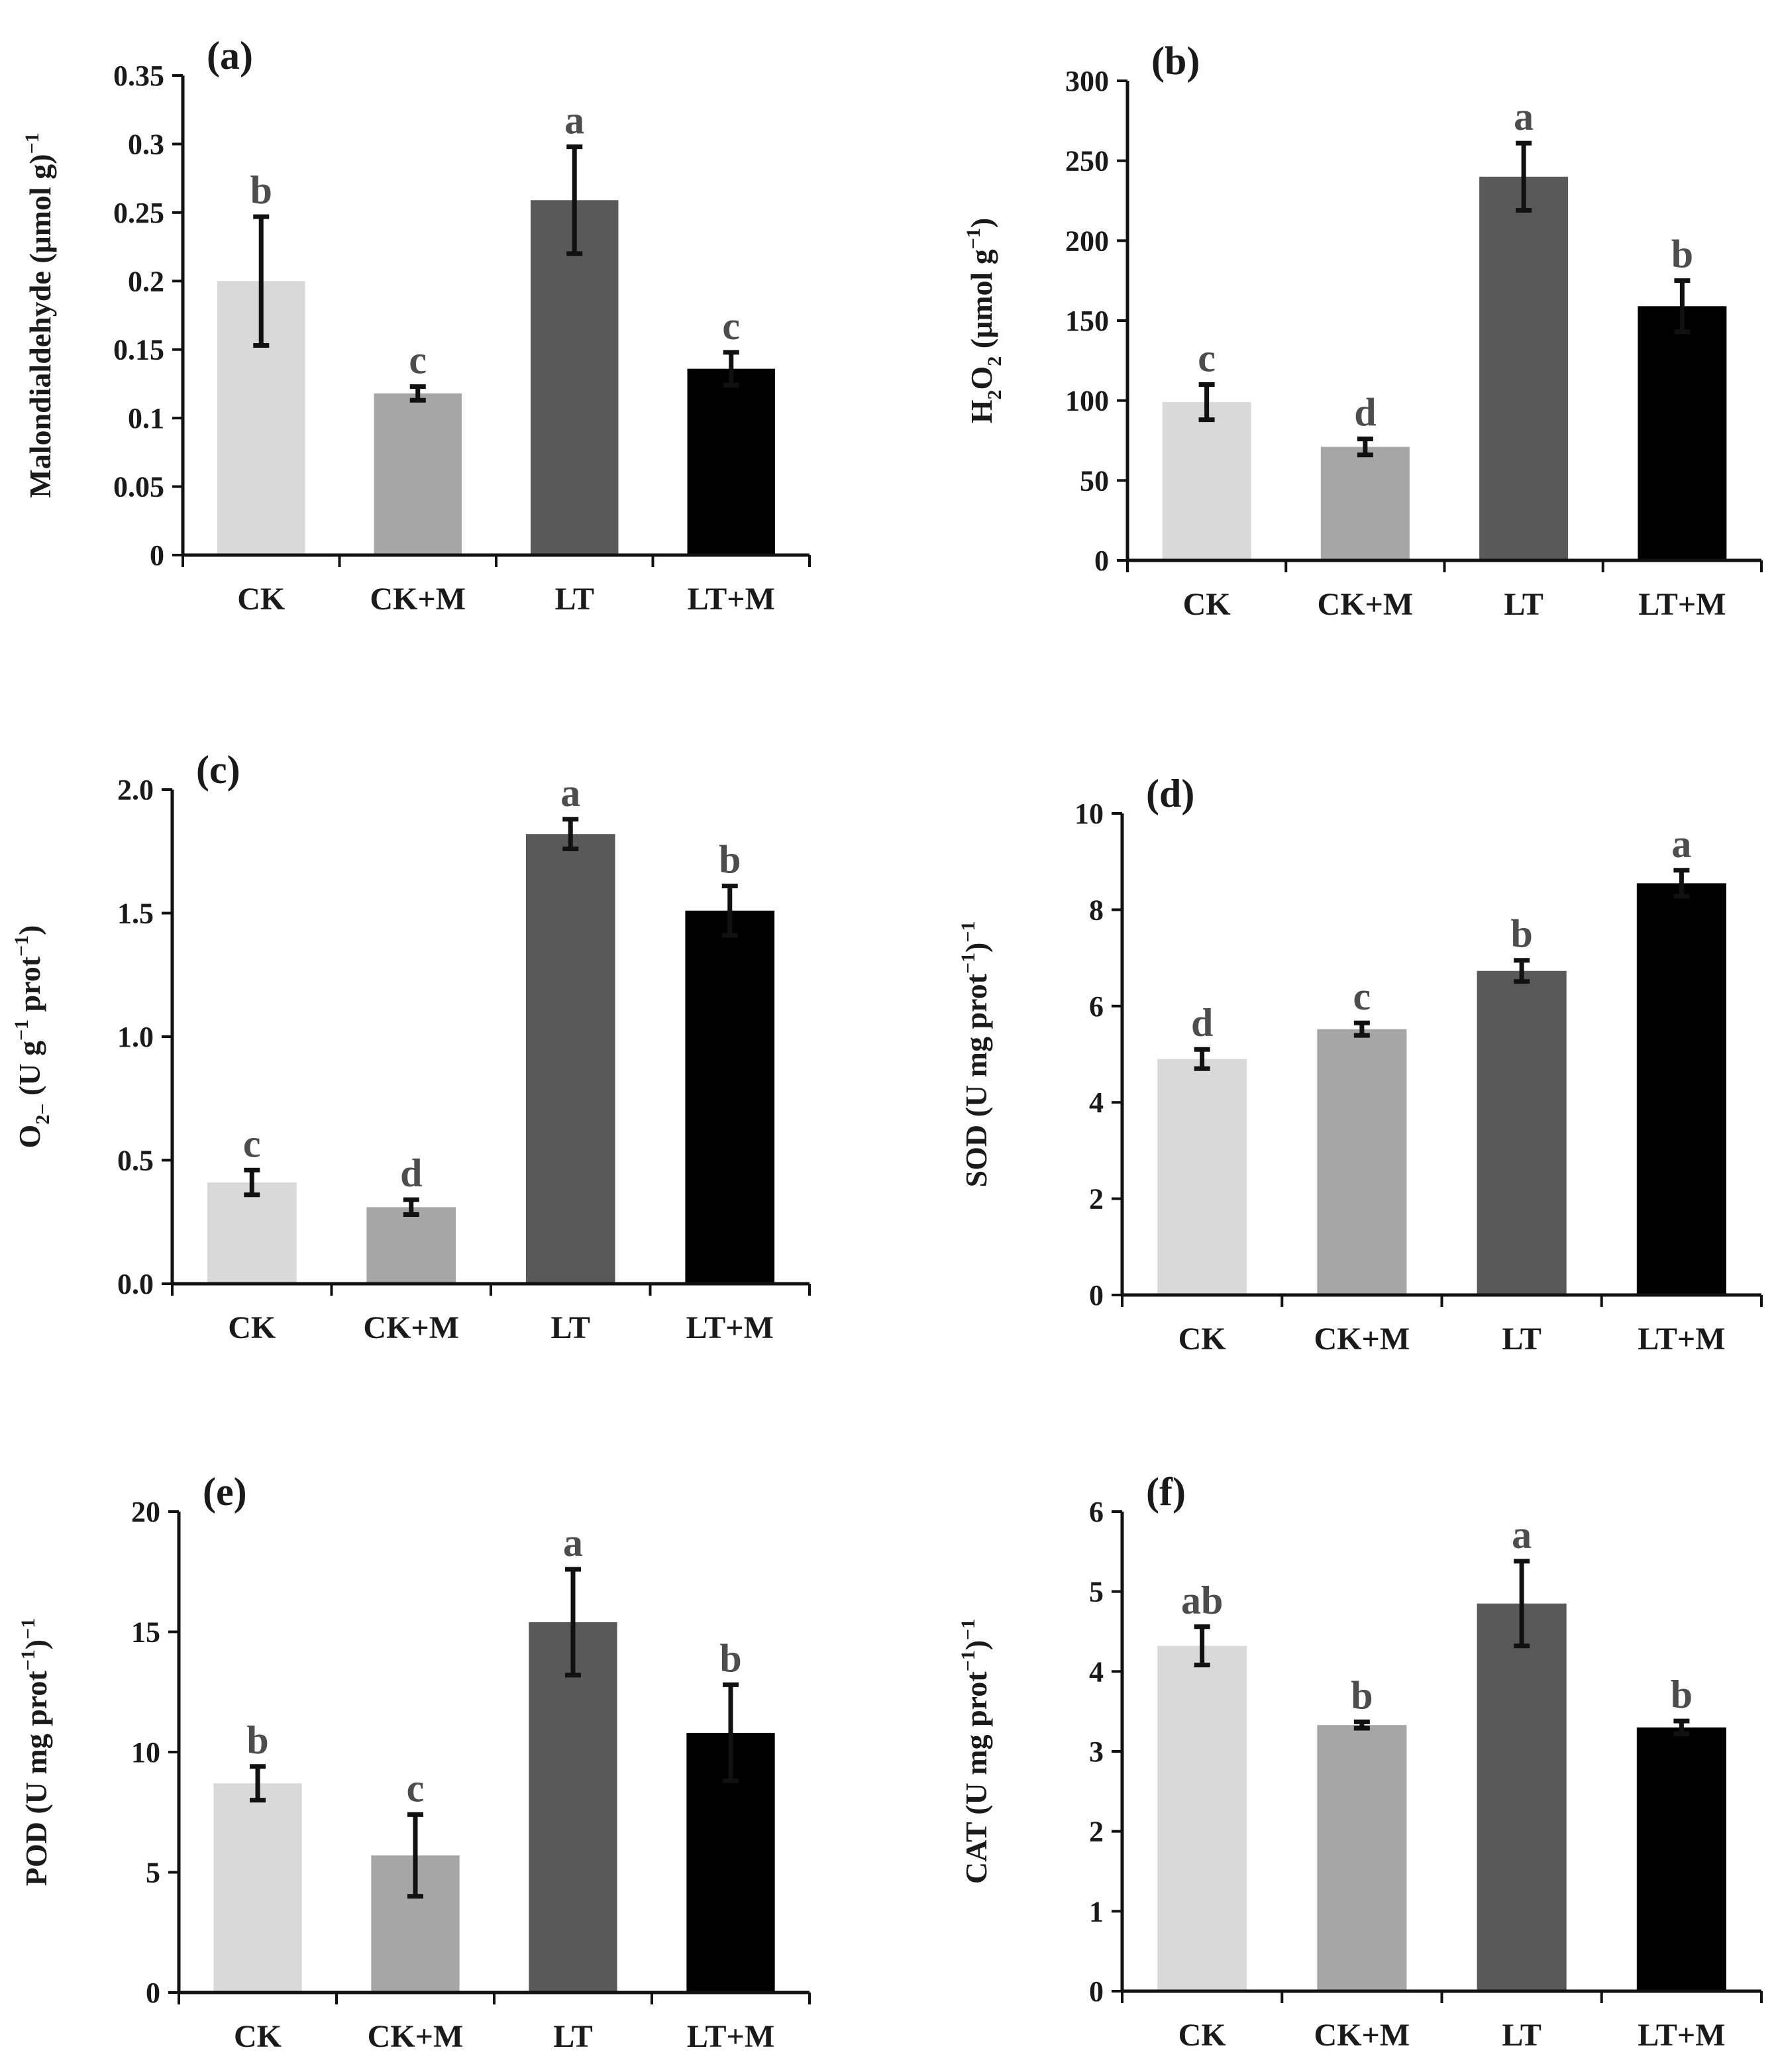  I want to click on panel-label: (c), so click(218, 770).